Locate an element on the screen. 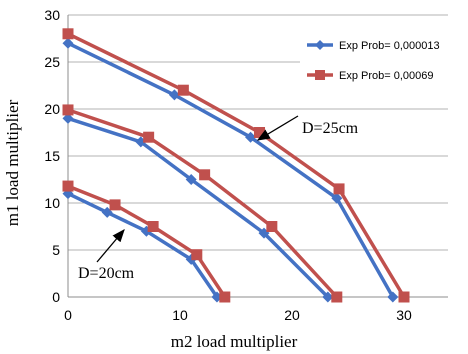  y-tick-label: 25 is located at coordinates (52, 62).